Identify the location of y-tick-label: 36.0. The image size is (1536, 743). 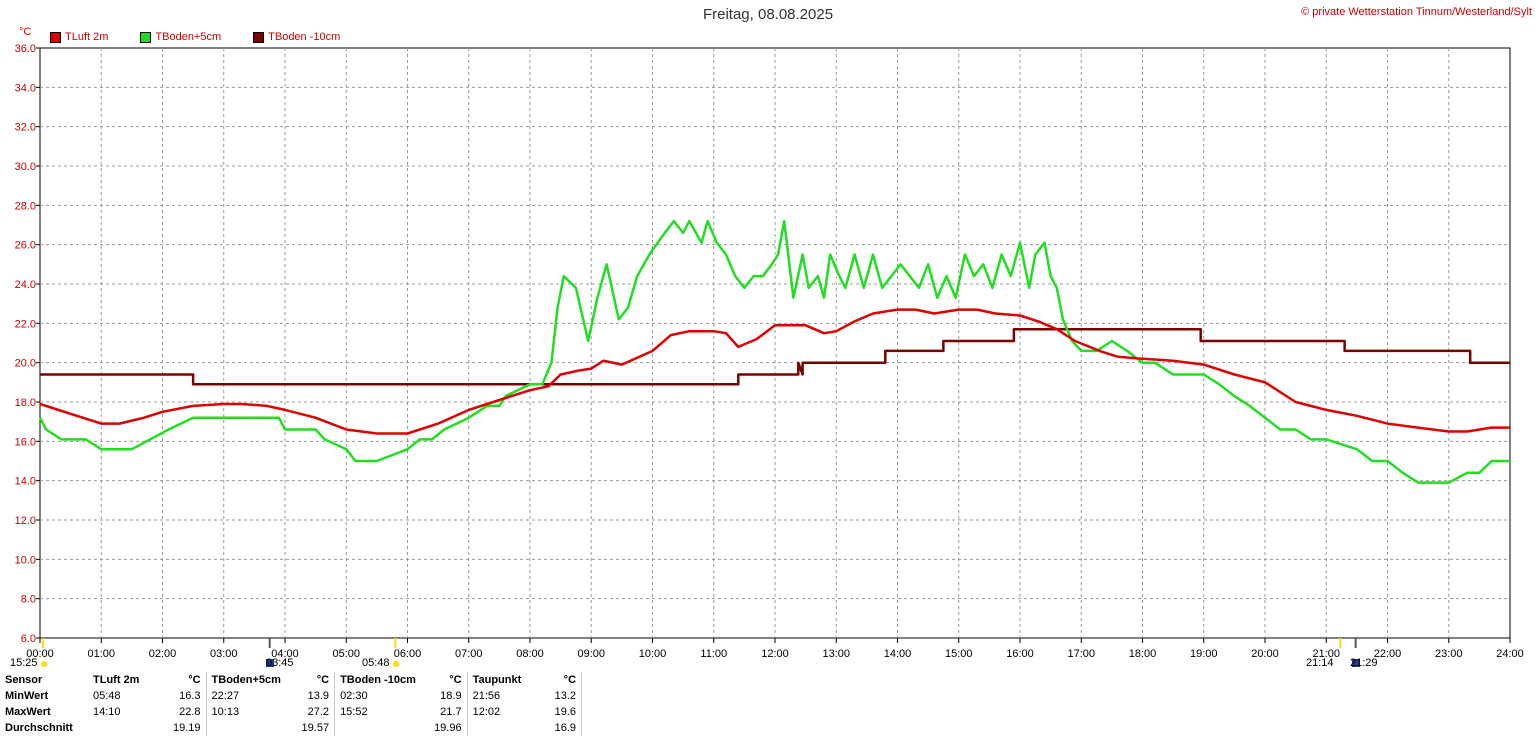
(25, 49).